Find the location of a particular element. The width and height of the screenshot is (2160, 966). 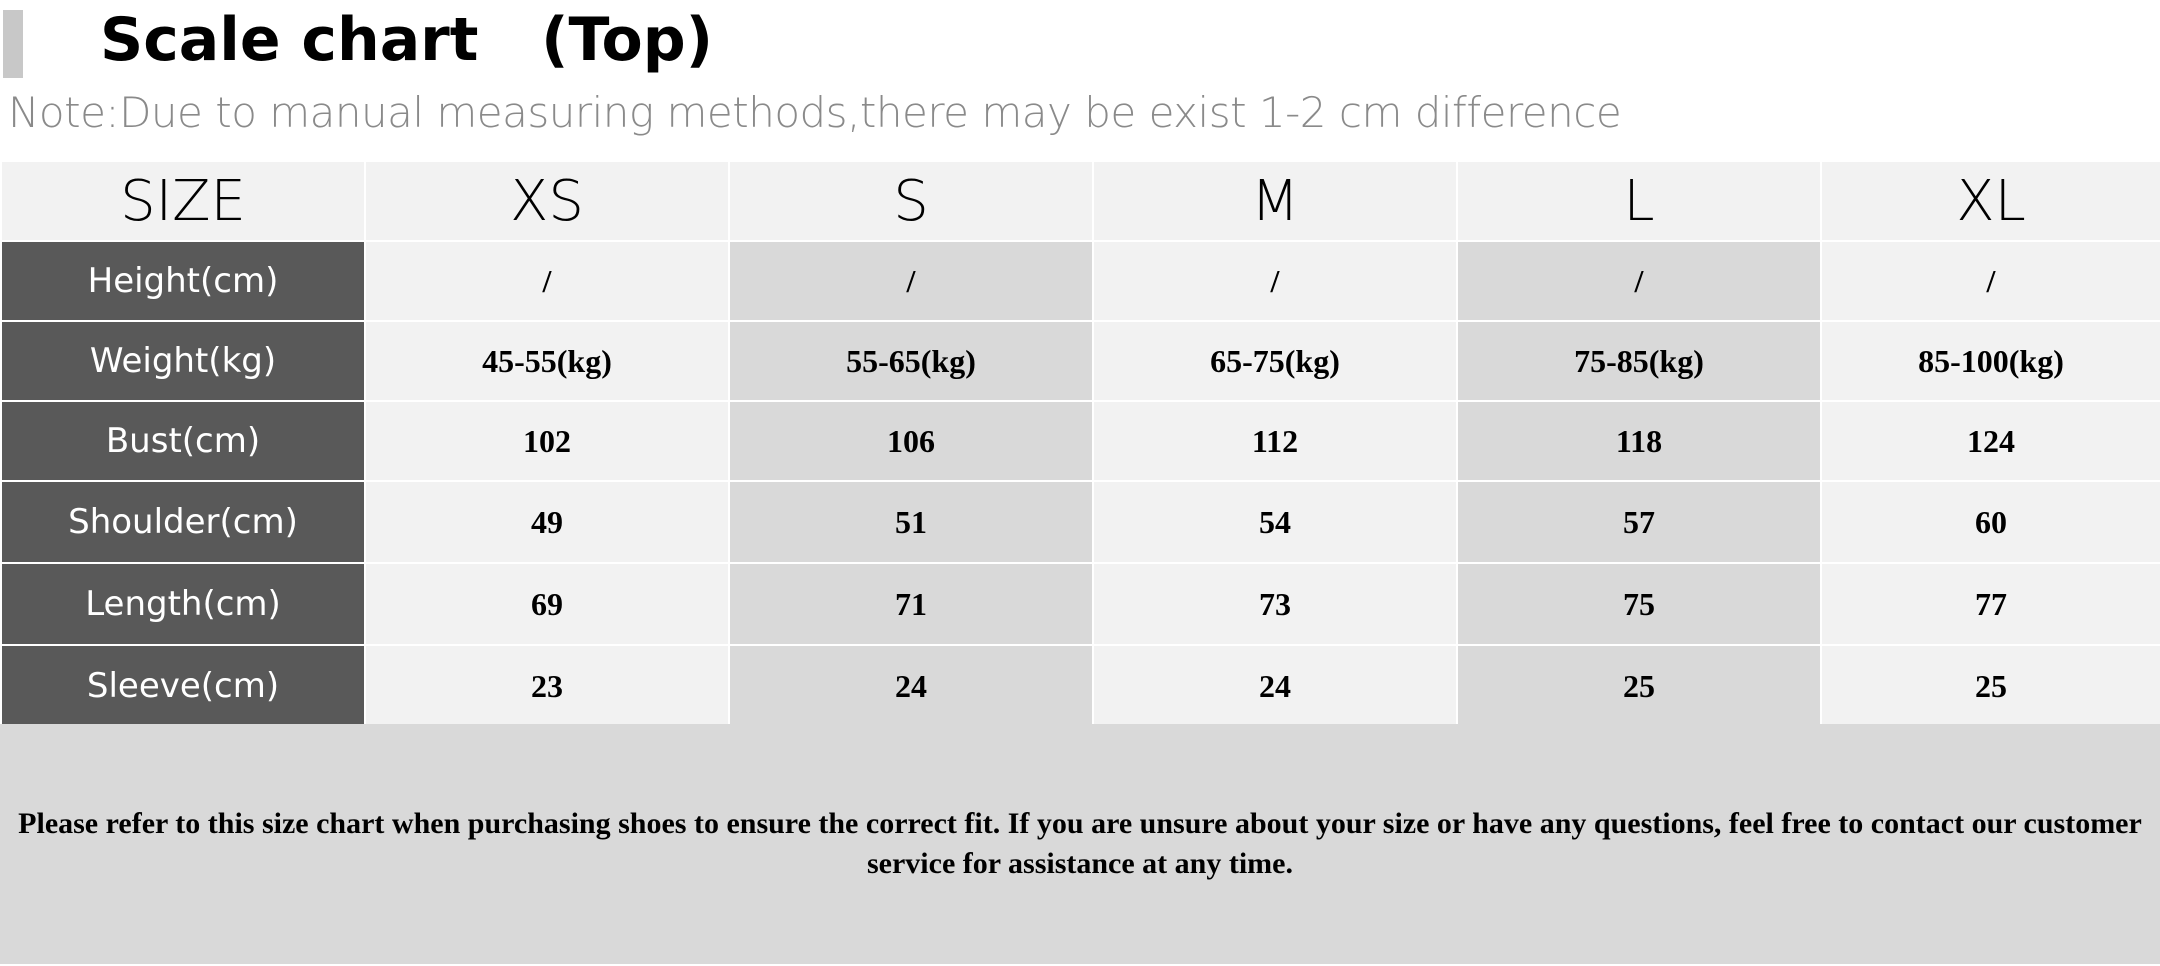

table-cell: 57 is located at coordinates (1639, 522).